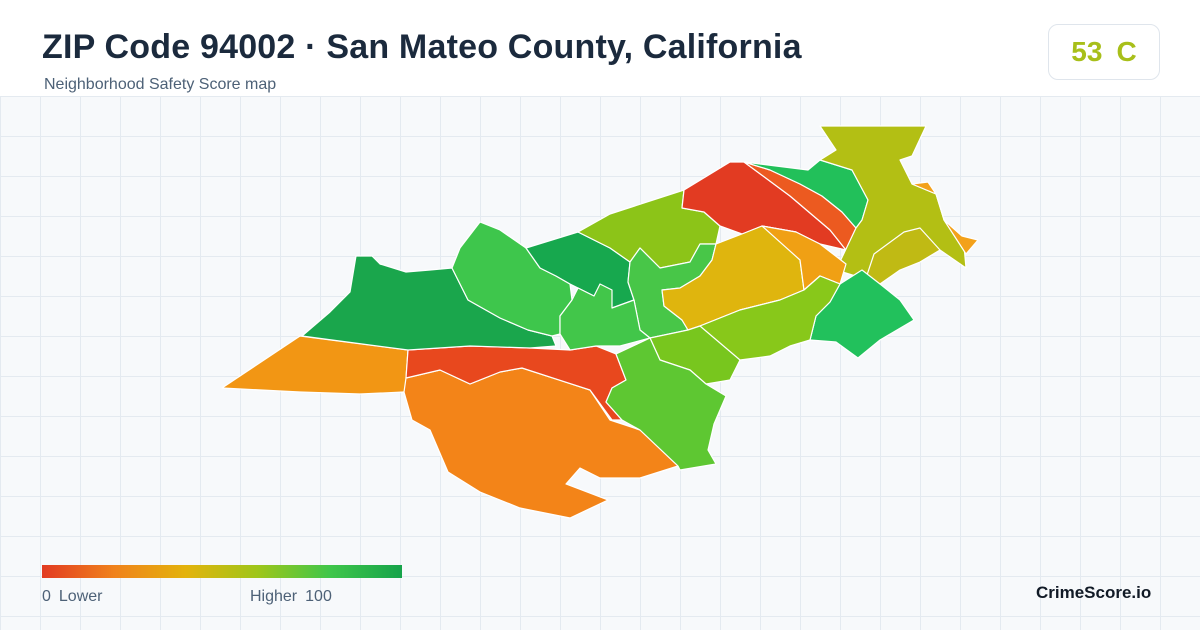 The width and height of the screenshot is (1200, 630). What do you see at coordinates (945, 218) in the screenshot?
I see `map-region-east-edge-orange` at bounding box center [945, 218].